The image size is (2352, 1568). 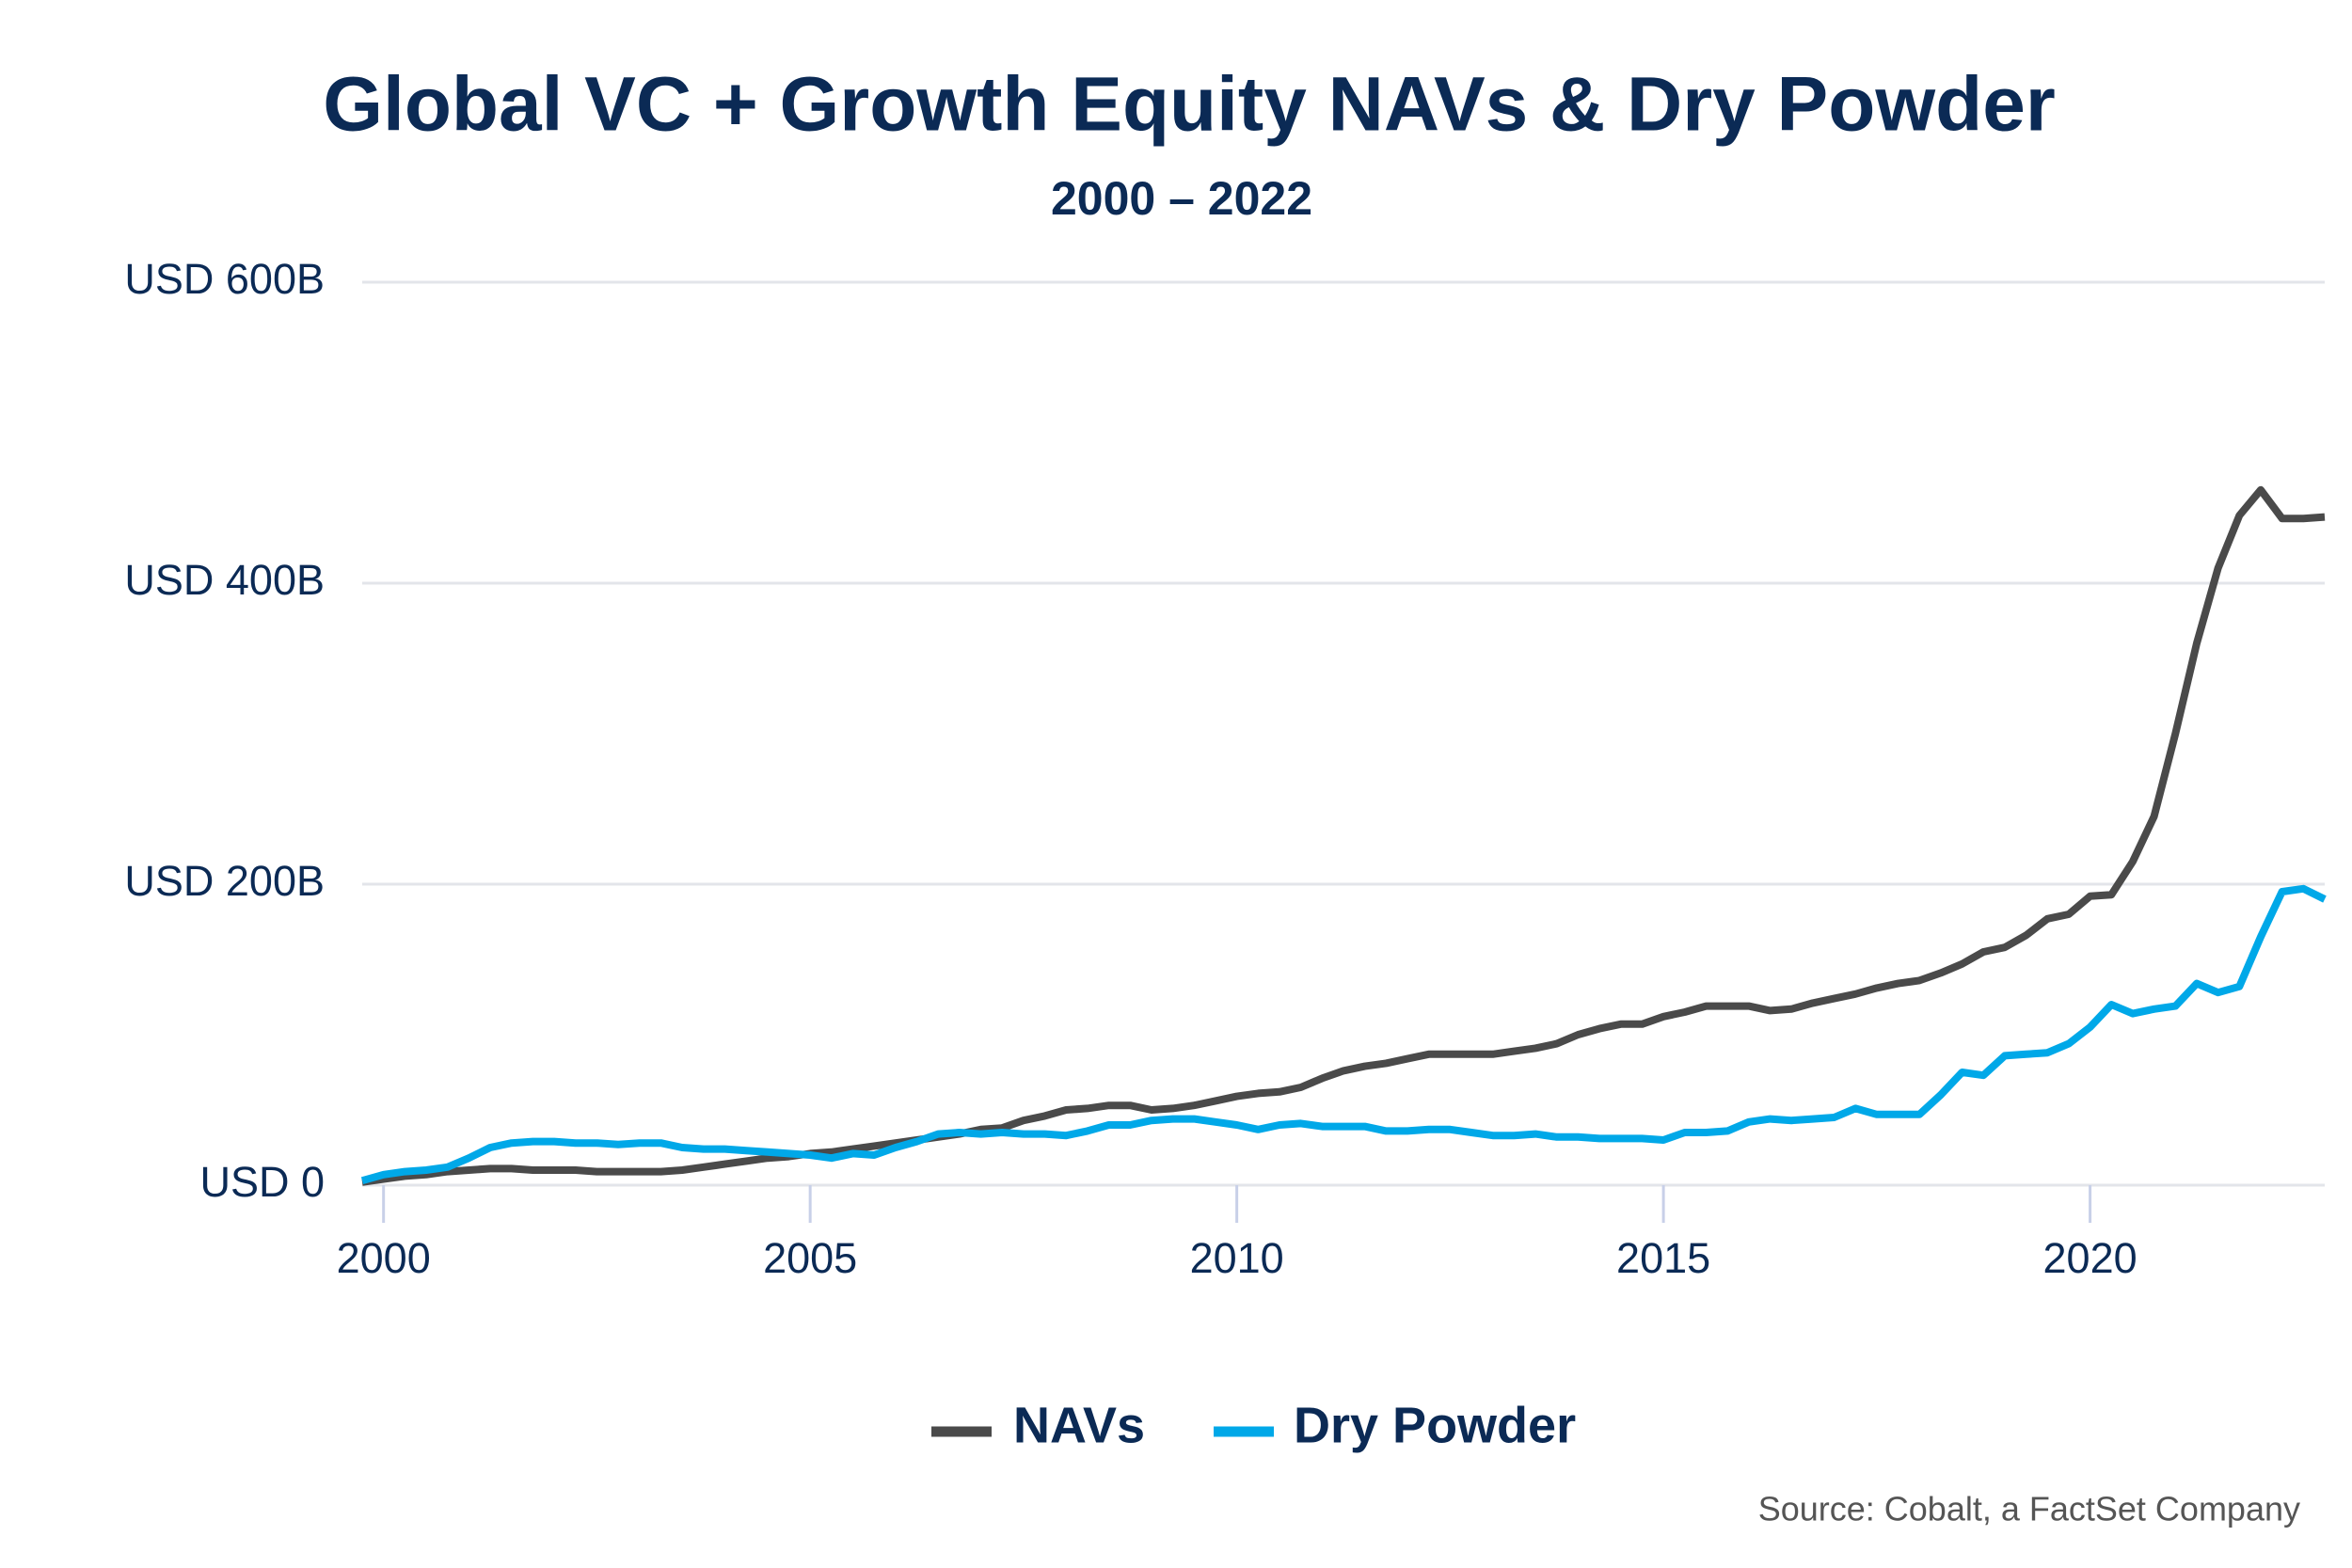 What do you see at coordinates (2090, 1258) in the screenshot?
I see `x-tick-label: 2020` at bounding box center [2090, 1258].